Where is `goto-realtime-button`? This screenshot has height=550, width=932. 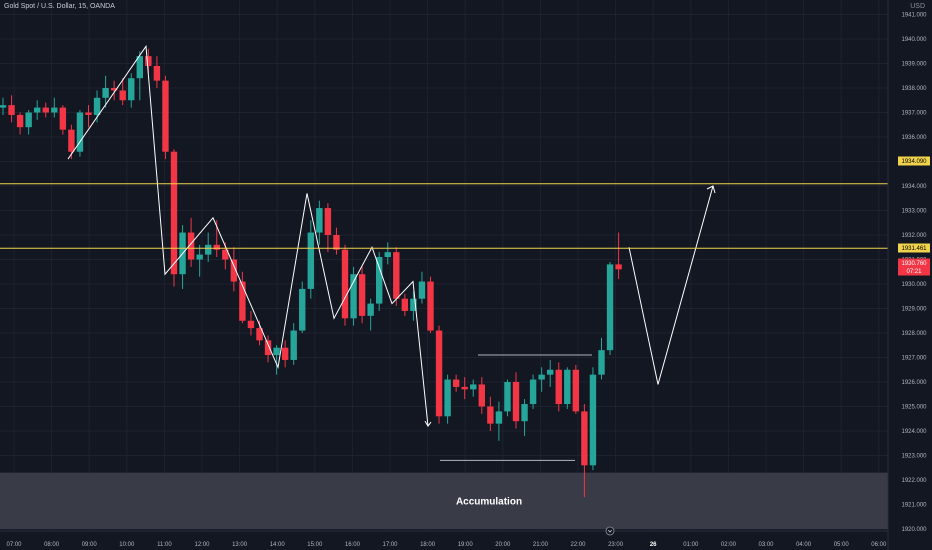 goto-realtime-button is located at coordinates (610, 531).